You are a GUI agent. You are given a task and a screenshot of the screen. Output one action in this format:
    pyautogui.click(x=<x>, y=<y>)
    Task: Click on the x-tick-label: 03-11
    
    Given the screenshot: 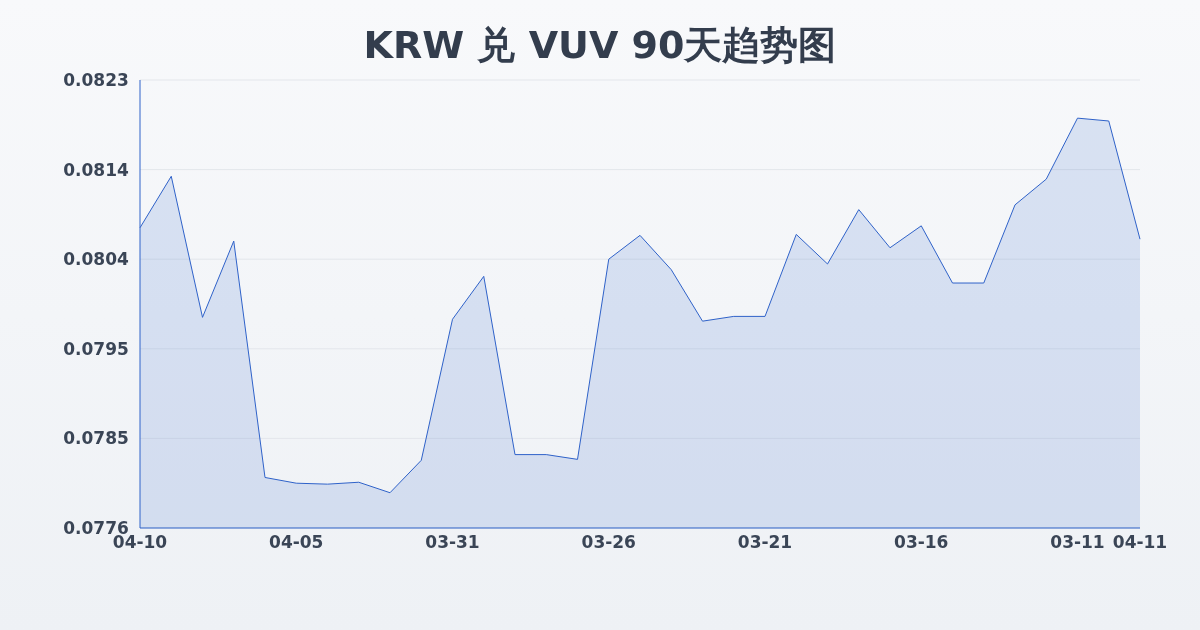 What is the action you would take?
    pyautogui.click(x=1077, y=542)
    